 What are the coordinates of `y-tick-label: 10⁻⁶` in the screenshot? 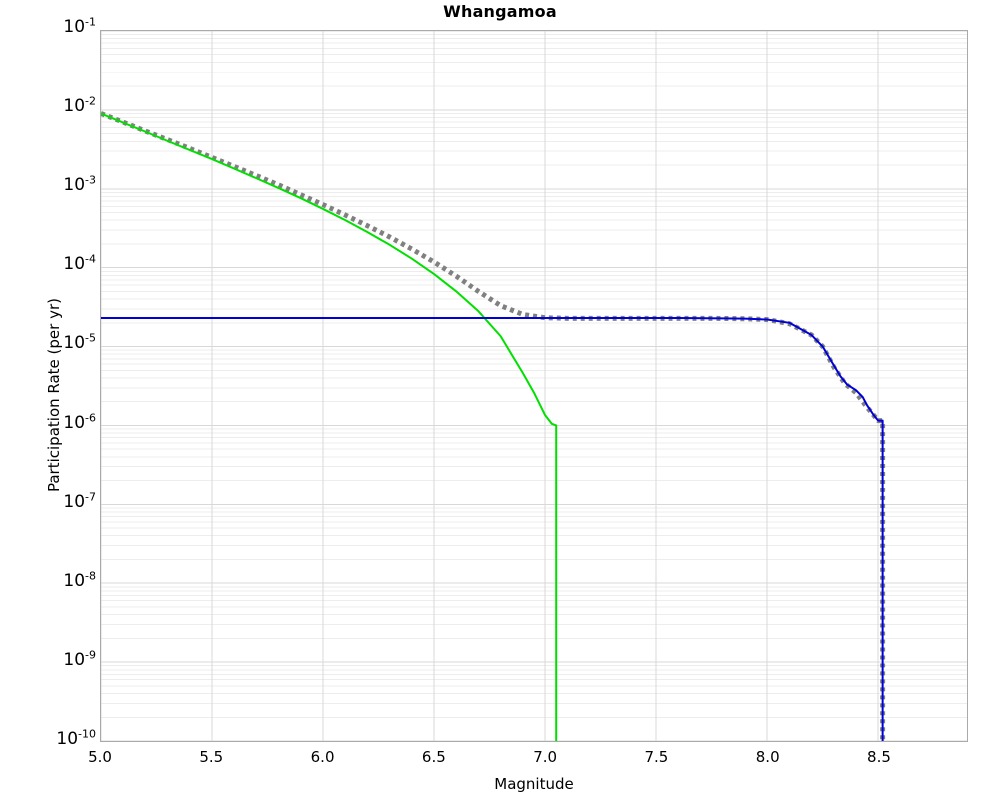 It's located at (79, 421).